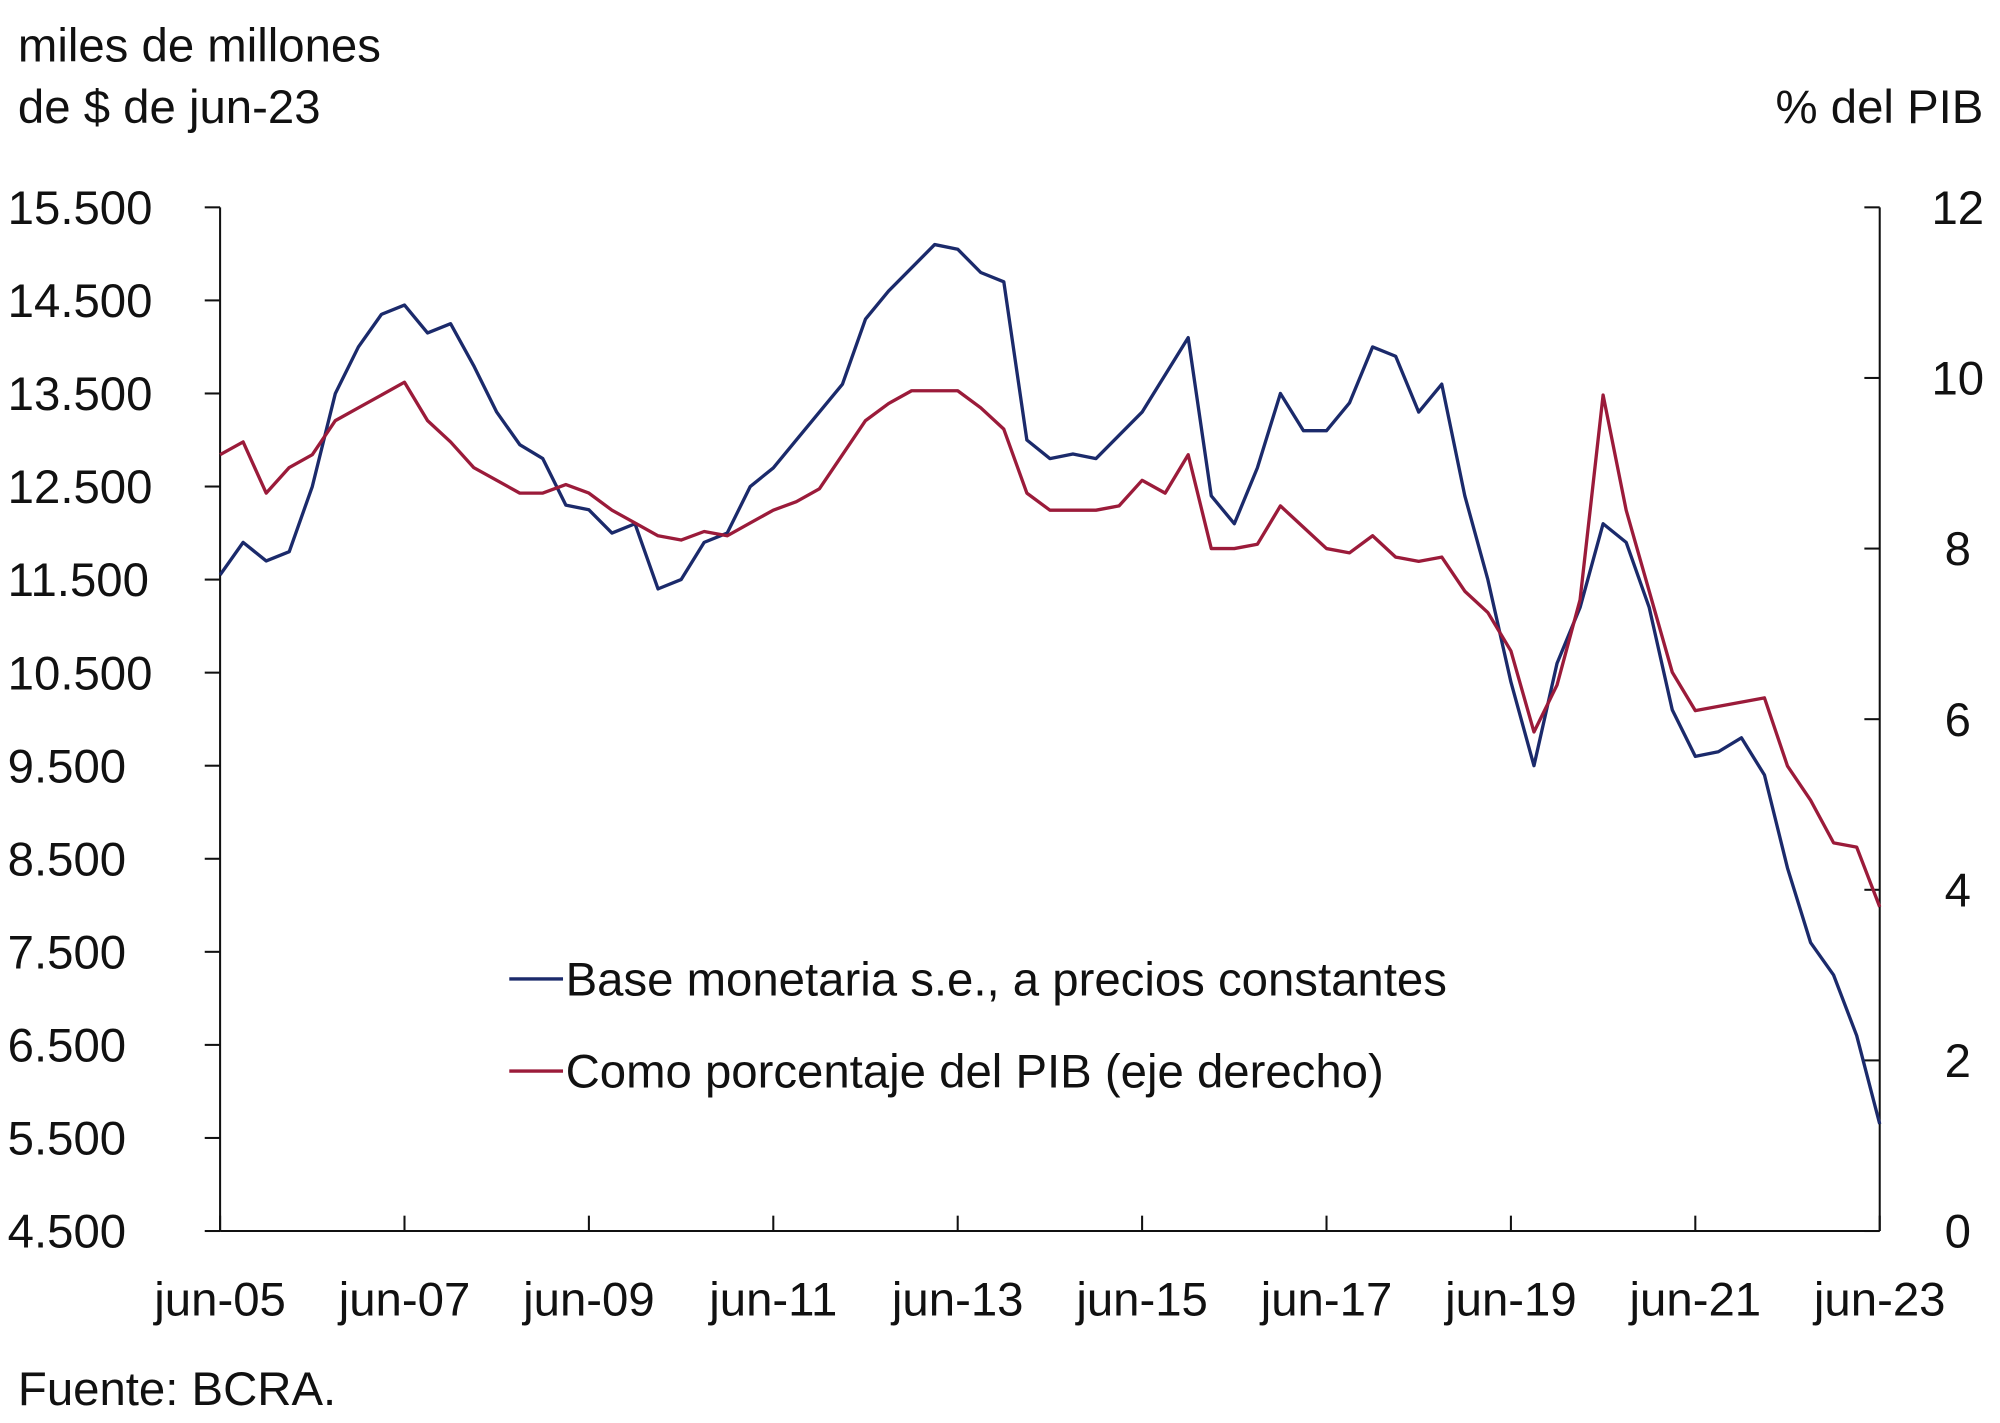 The height and width of the screenshot is (1423, 2000). What do you see at coordinates (1958, 549) in the screenshot?
I see `y2-tick-label: 8` at bounding box center [1958, 549].